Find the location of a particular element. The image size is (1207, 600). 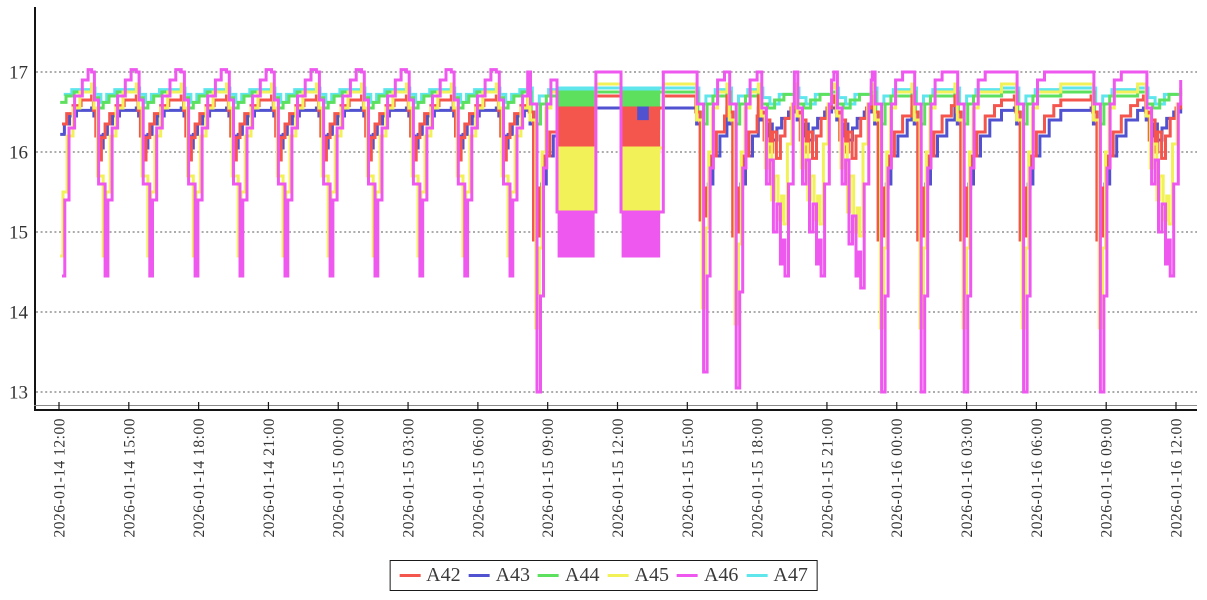

legend-swatch-A47 is located at coordinates (757, 575).